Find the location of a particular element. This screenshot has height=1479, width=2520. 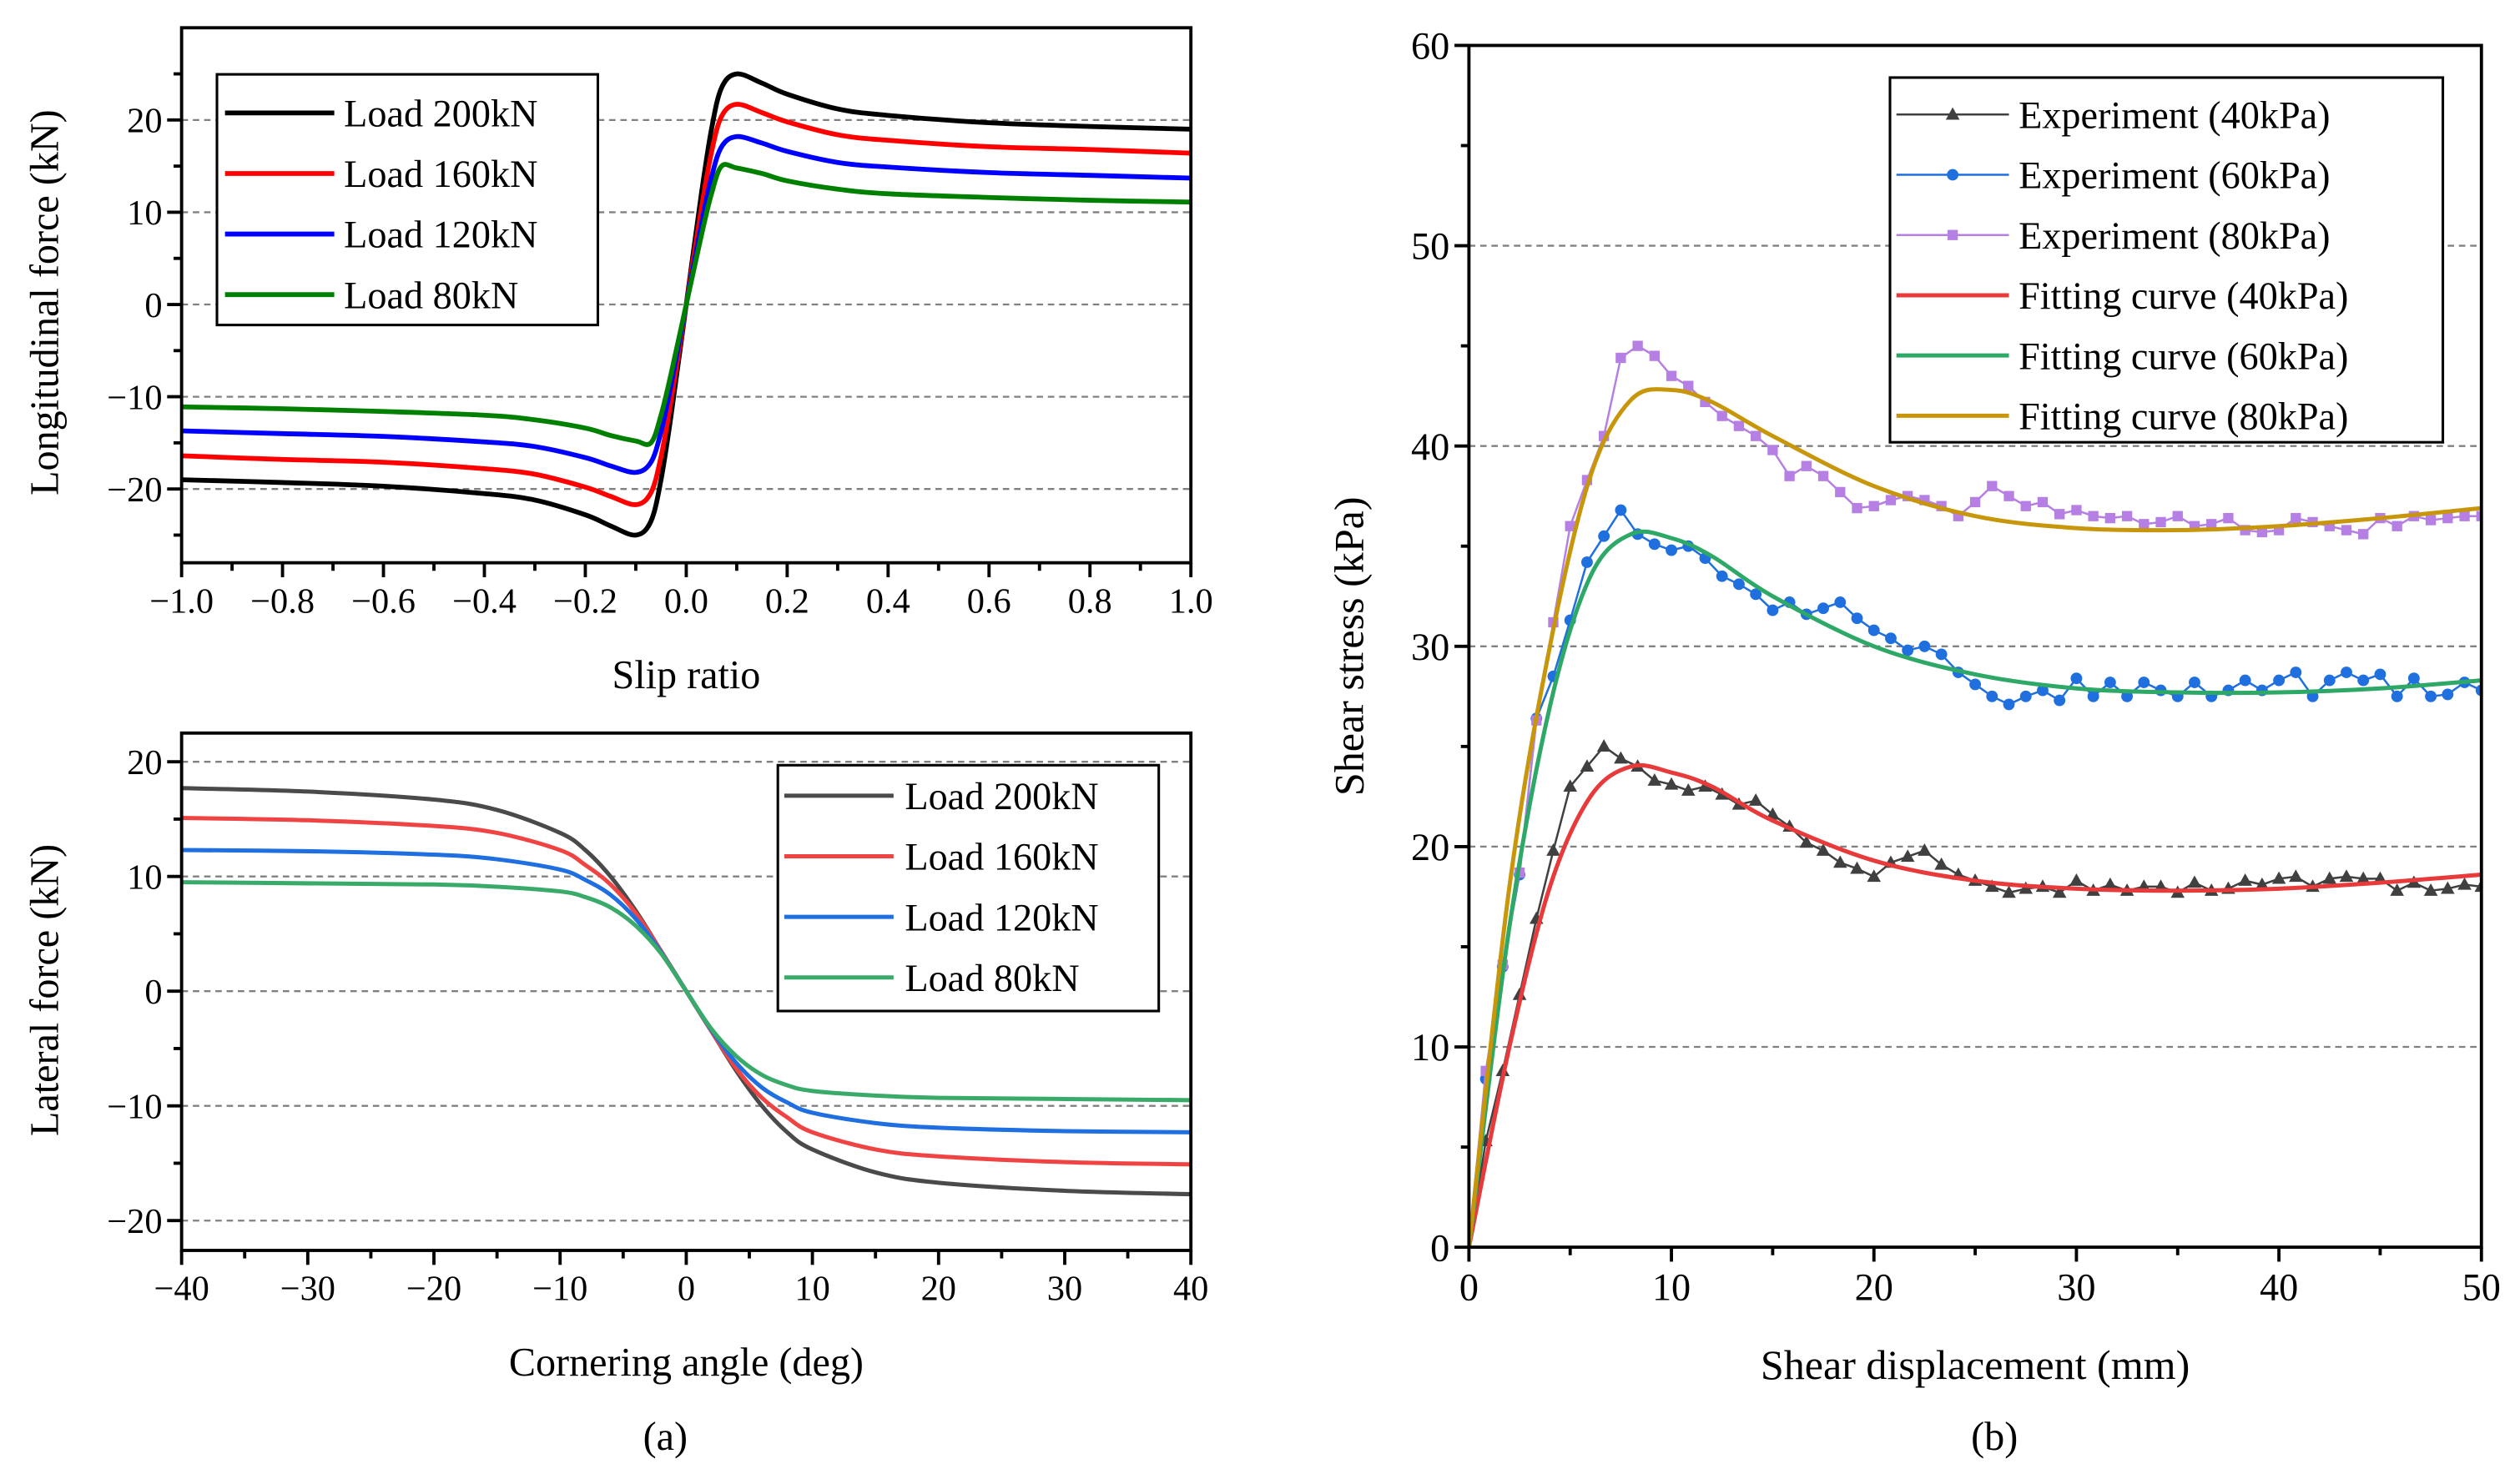

legend-label: Fitting curve (40kPa) is located at coordinates (2183, 295).